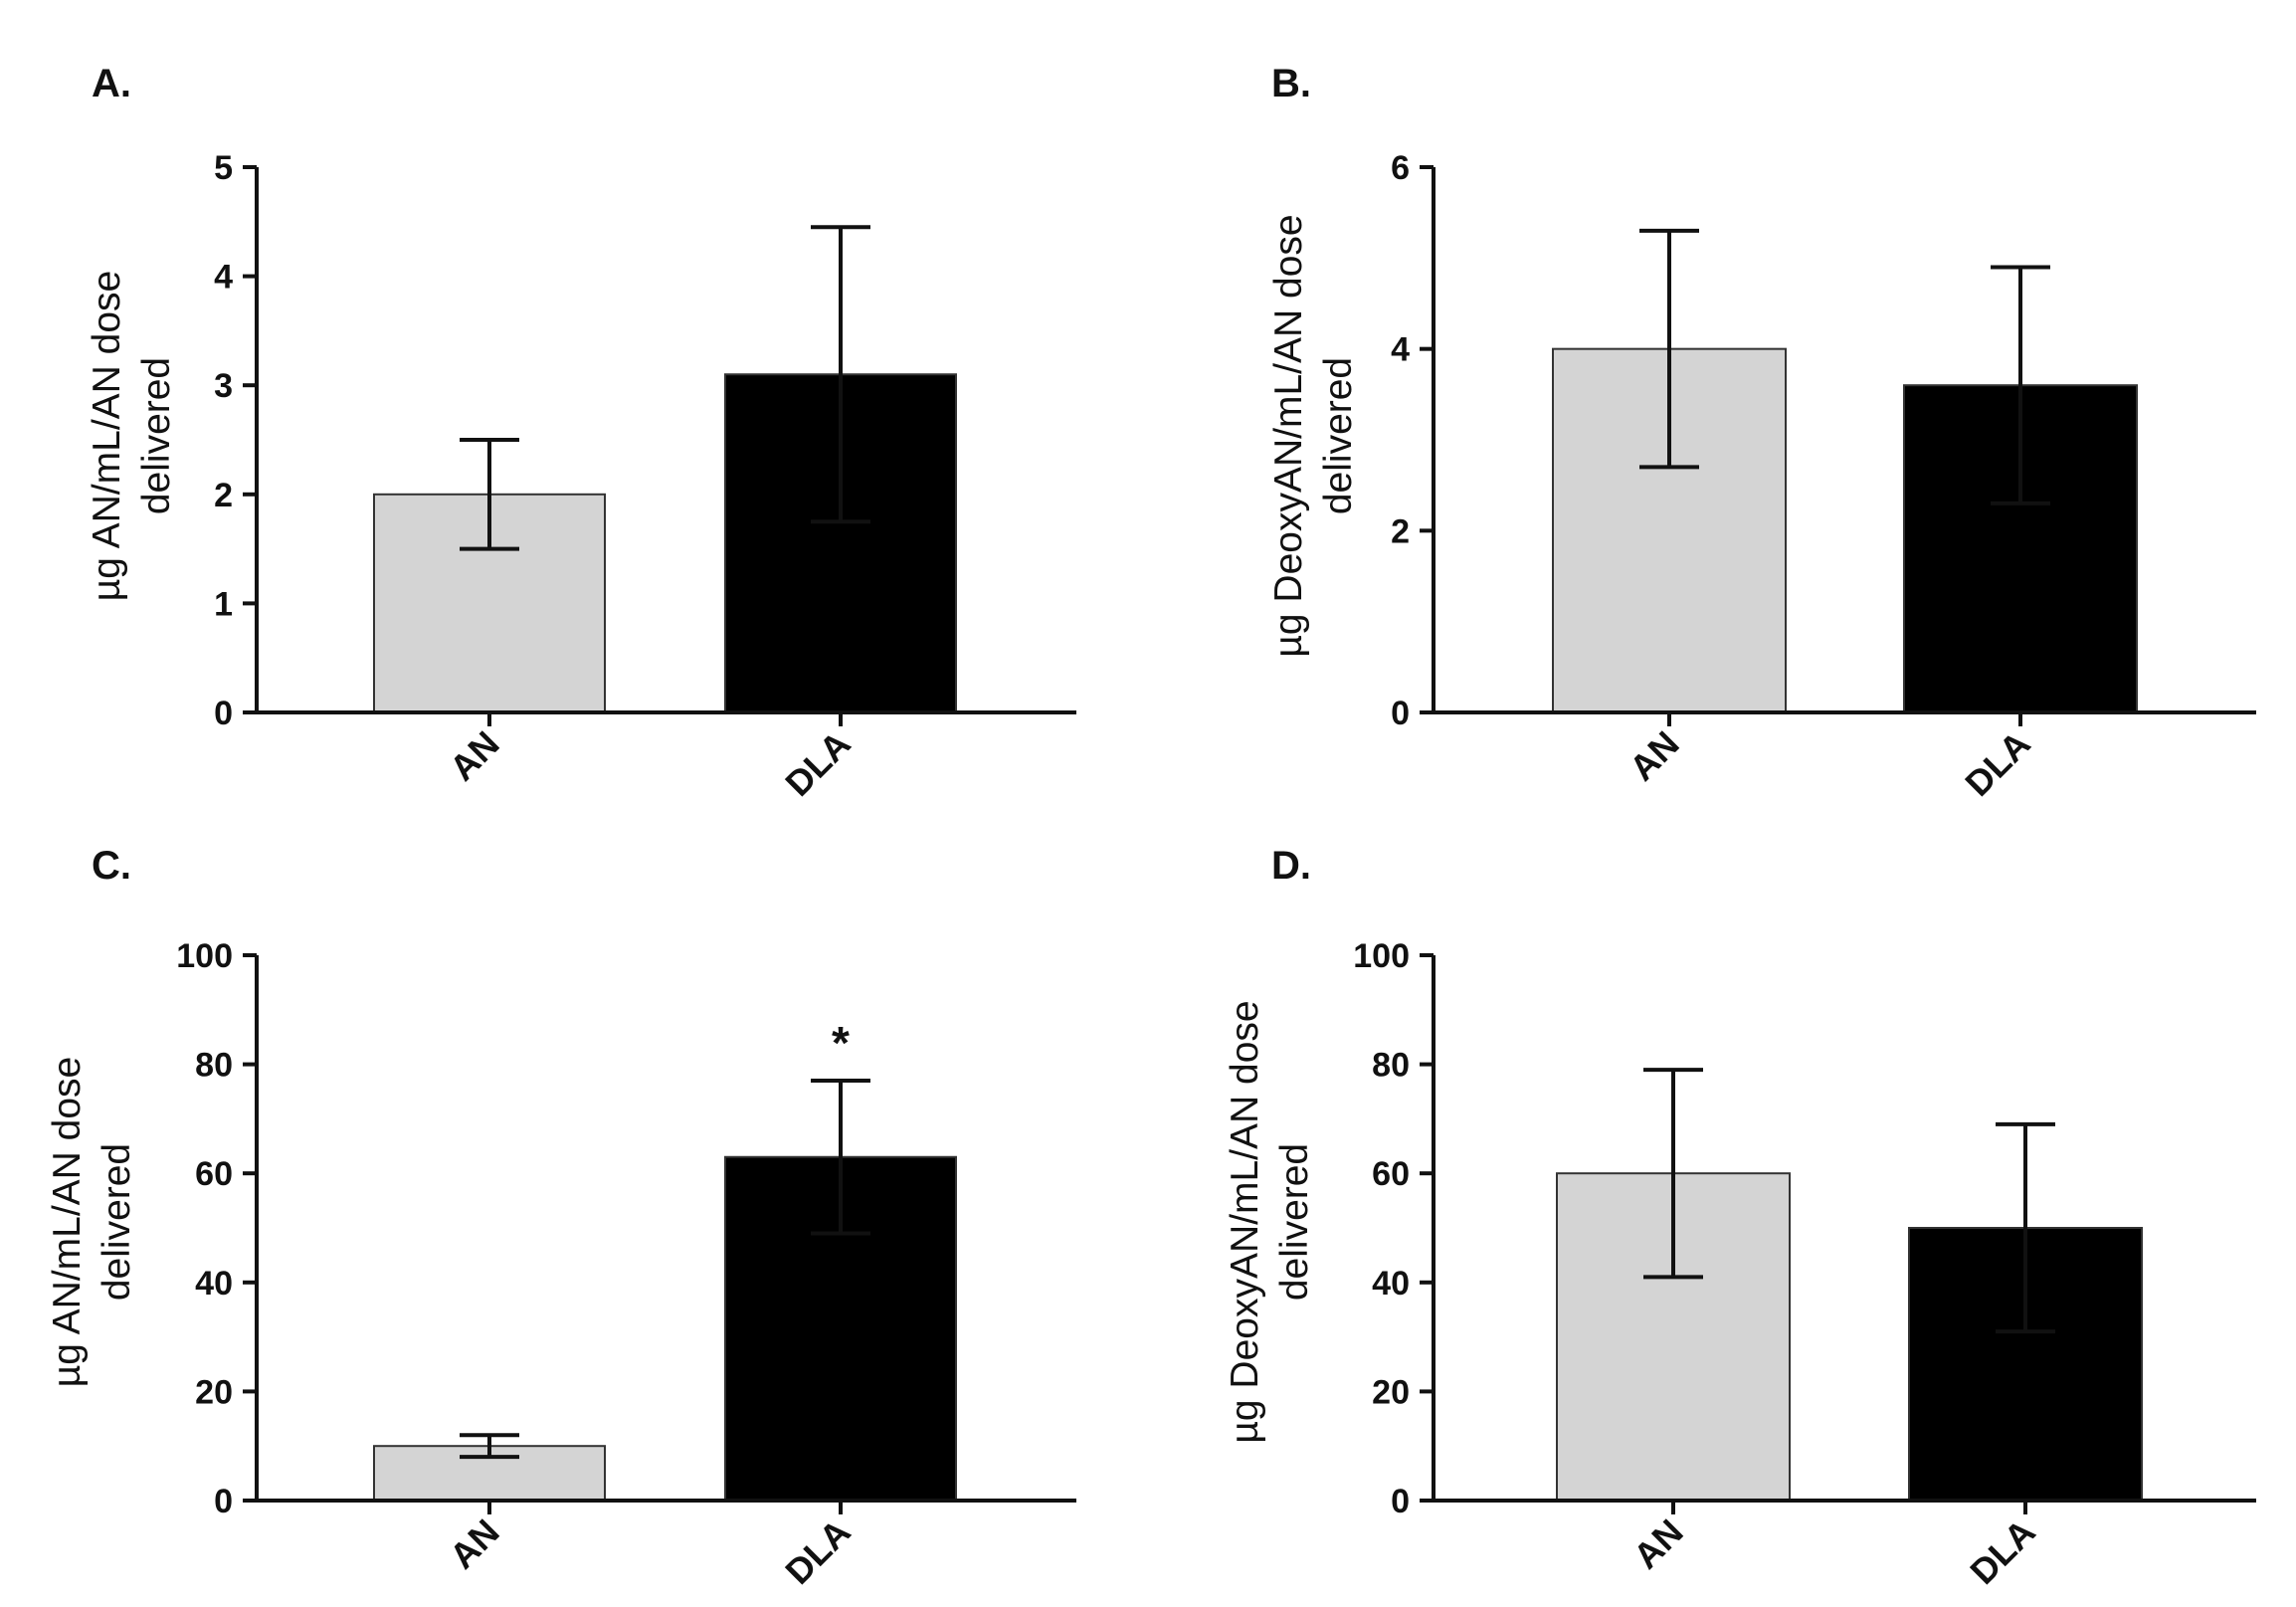  What do you see at coordinates (1400, 168) in the screenshot?
I see `y-tick-label: 6` at bounding box center [1400, 168].